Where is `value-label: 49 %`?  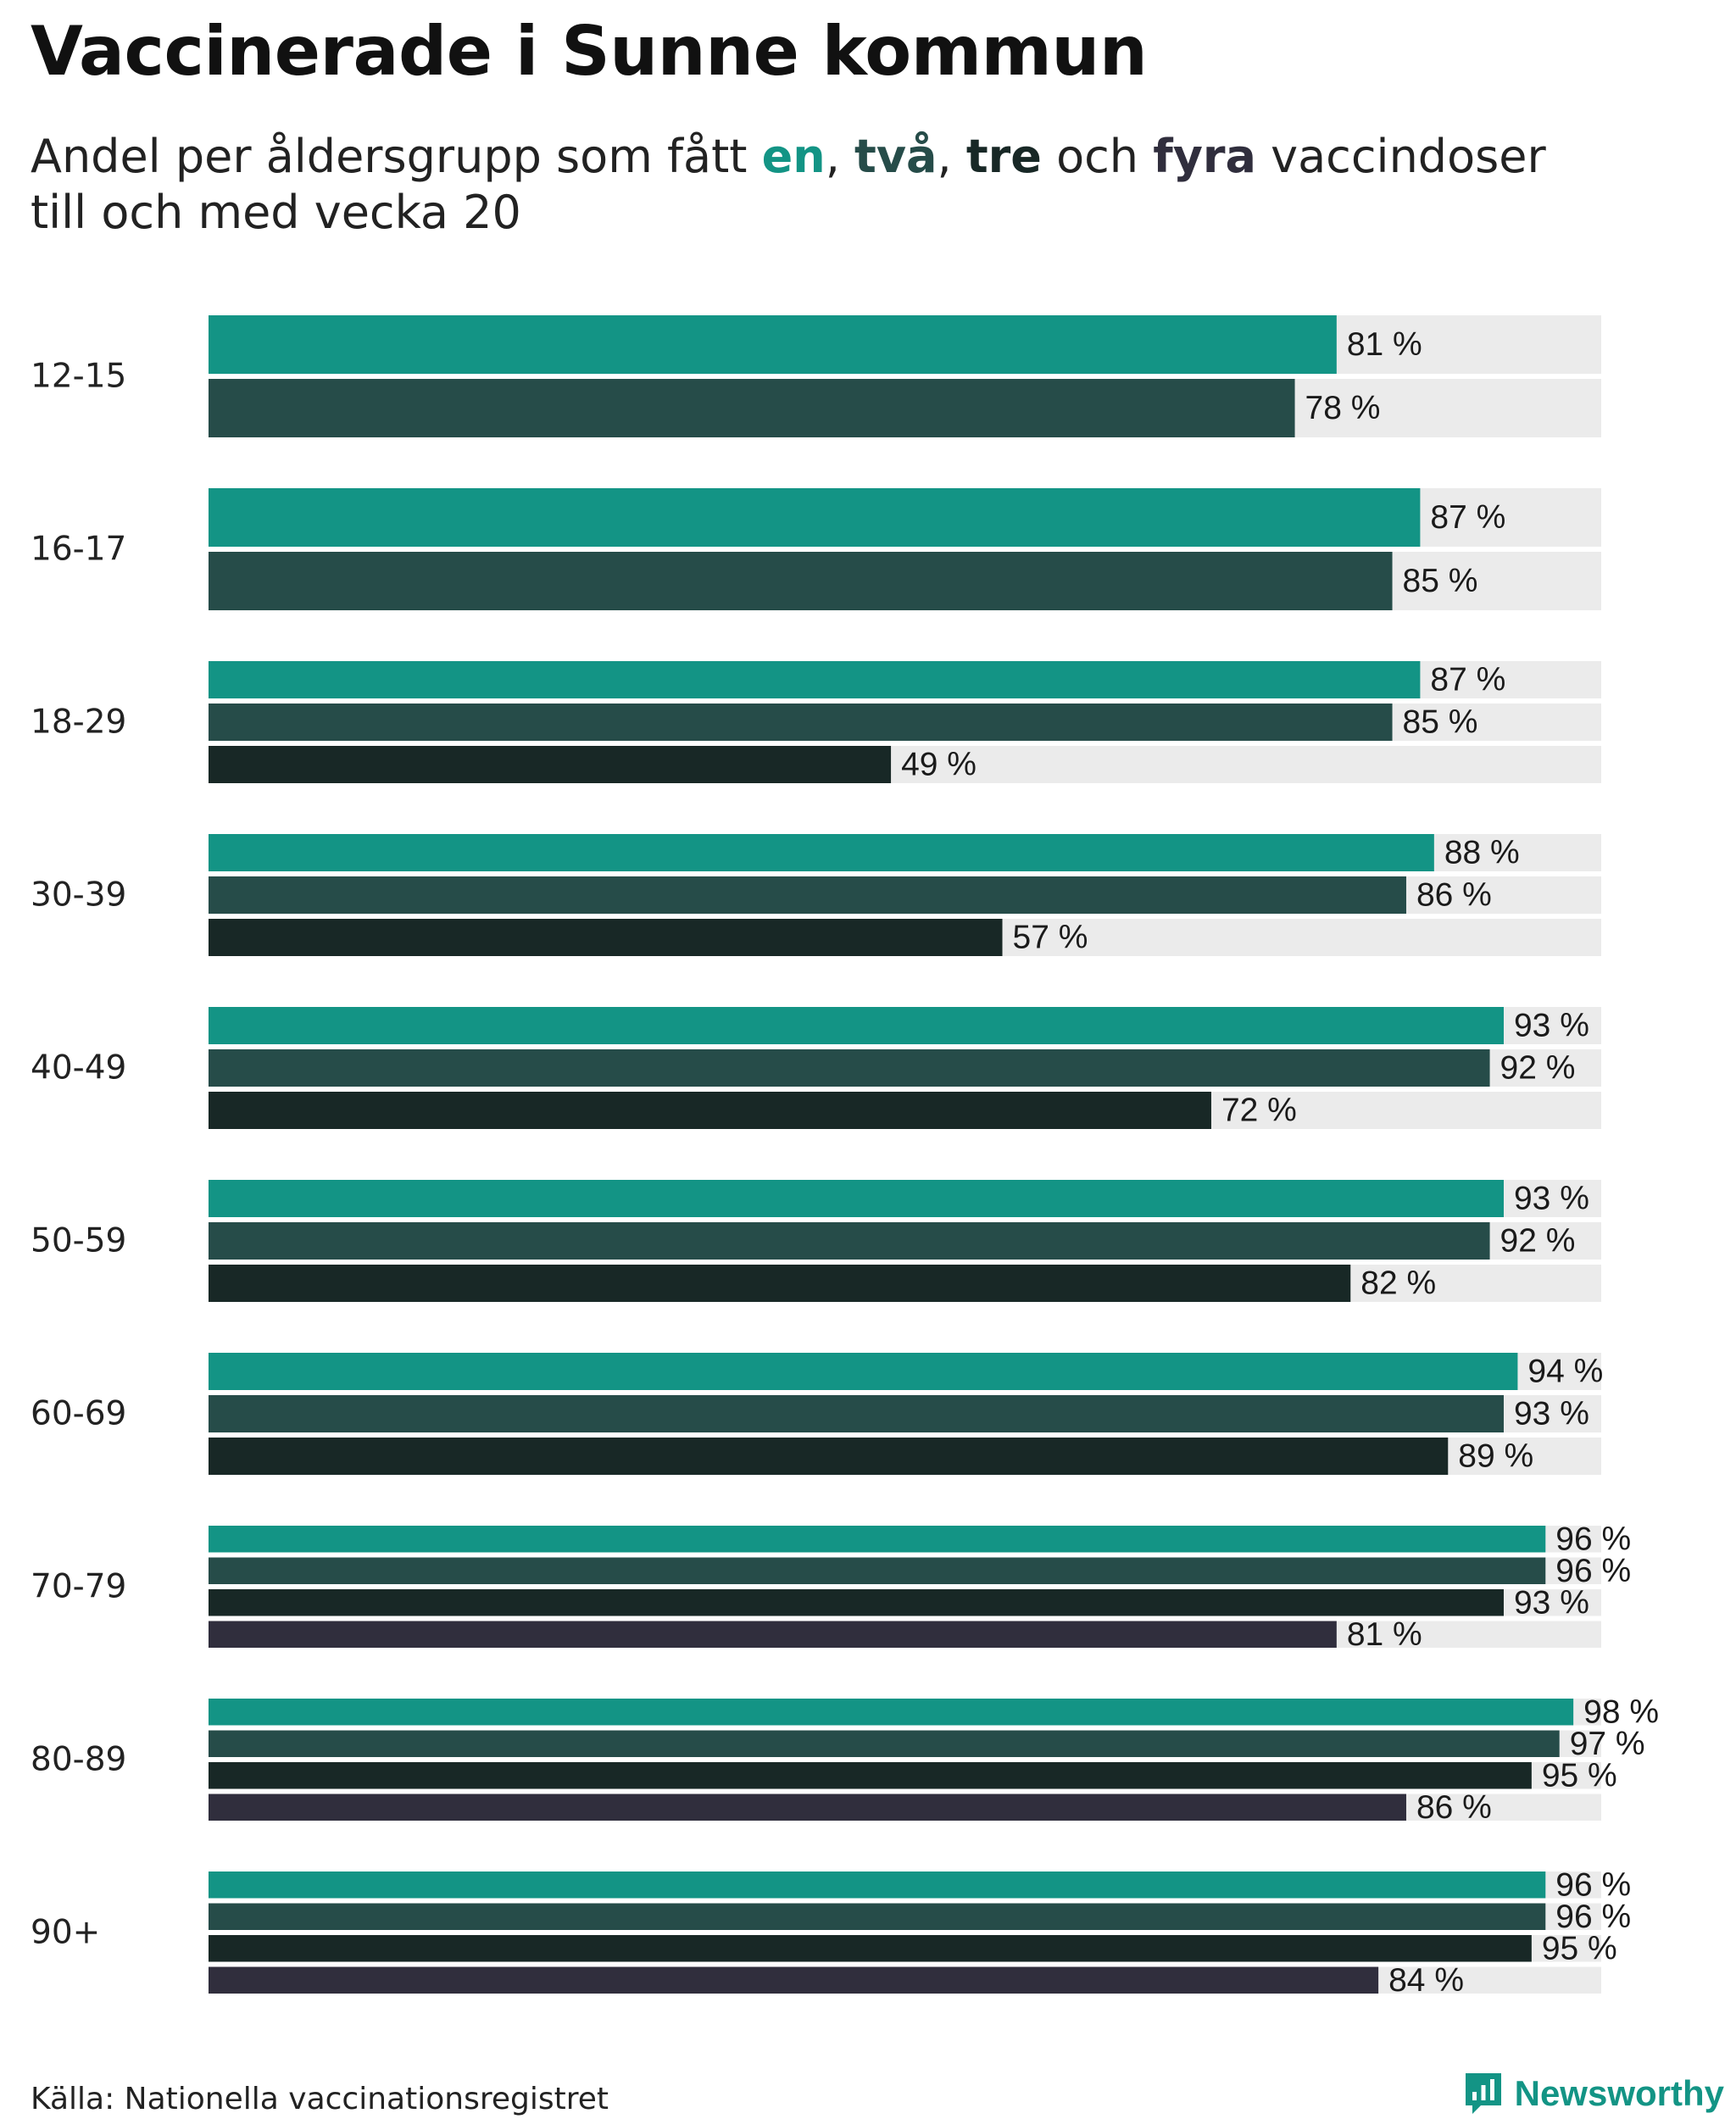
value-label: 49 % is located at coordinates (938, 765).